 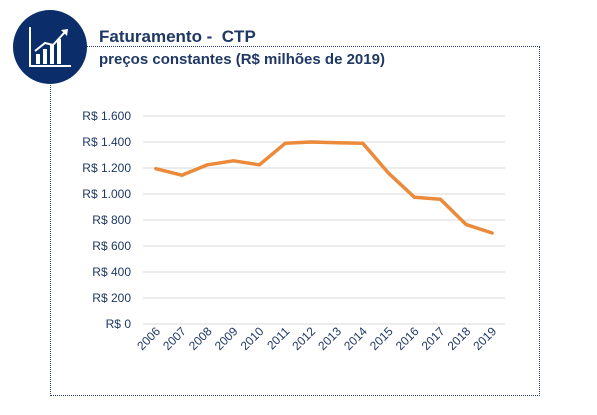 What do you see at coordinates (329, 338) in the screenshot?
I see `x-tick-label: 2013` at bounding box center [329, 338].